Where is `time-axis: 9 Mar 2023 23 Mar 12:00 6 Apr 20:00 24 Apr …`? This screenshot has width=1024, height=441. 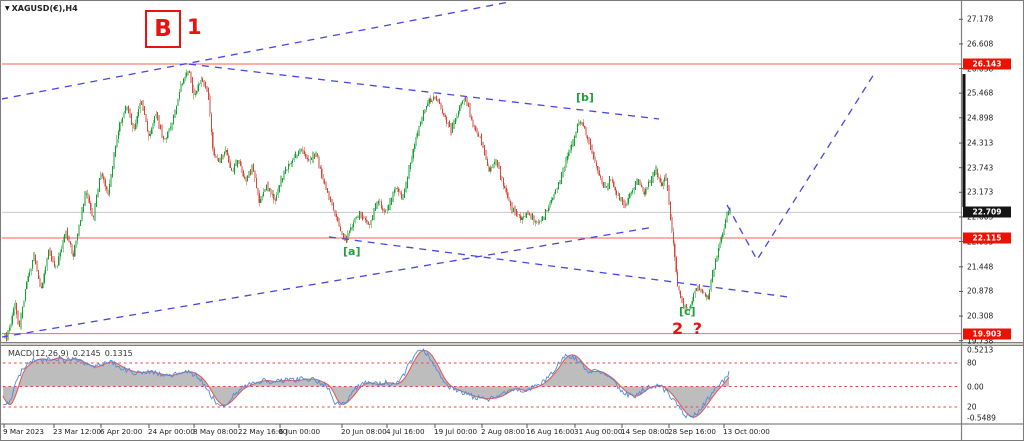 time-axis: 9 Mar 2023 23 Mar 12:00 6 Apr 20:00 24 Apr … is located at coordinates (512, 432).